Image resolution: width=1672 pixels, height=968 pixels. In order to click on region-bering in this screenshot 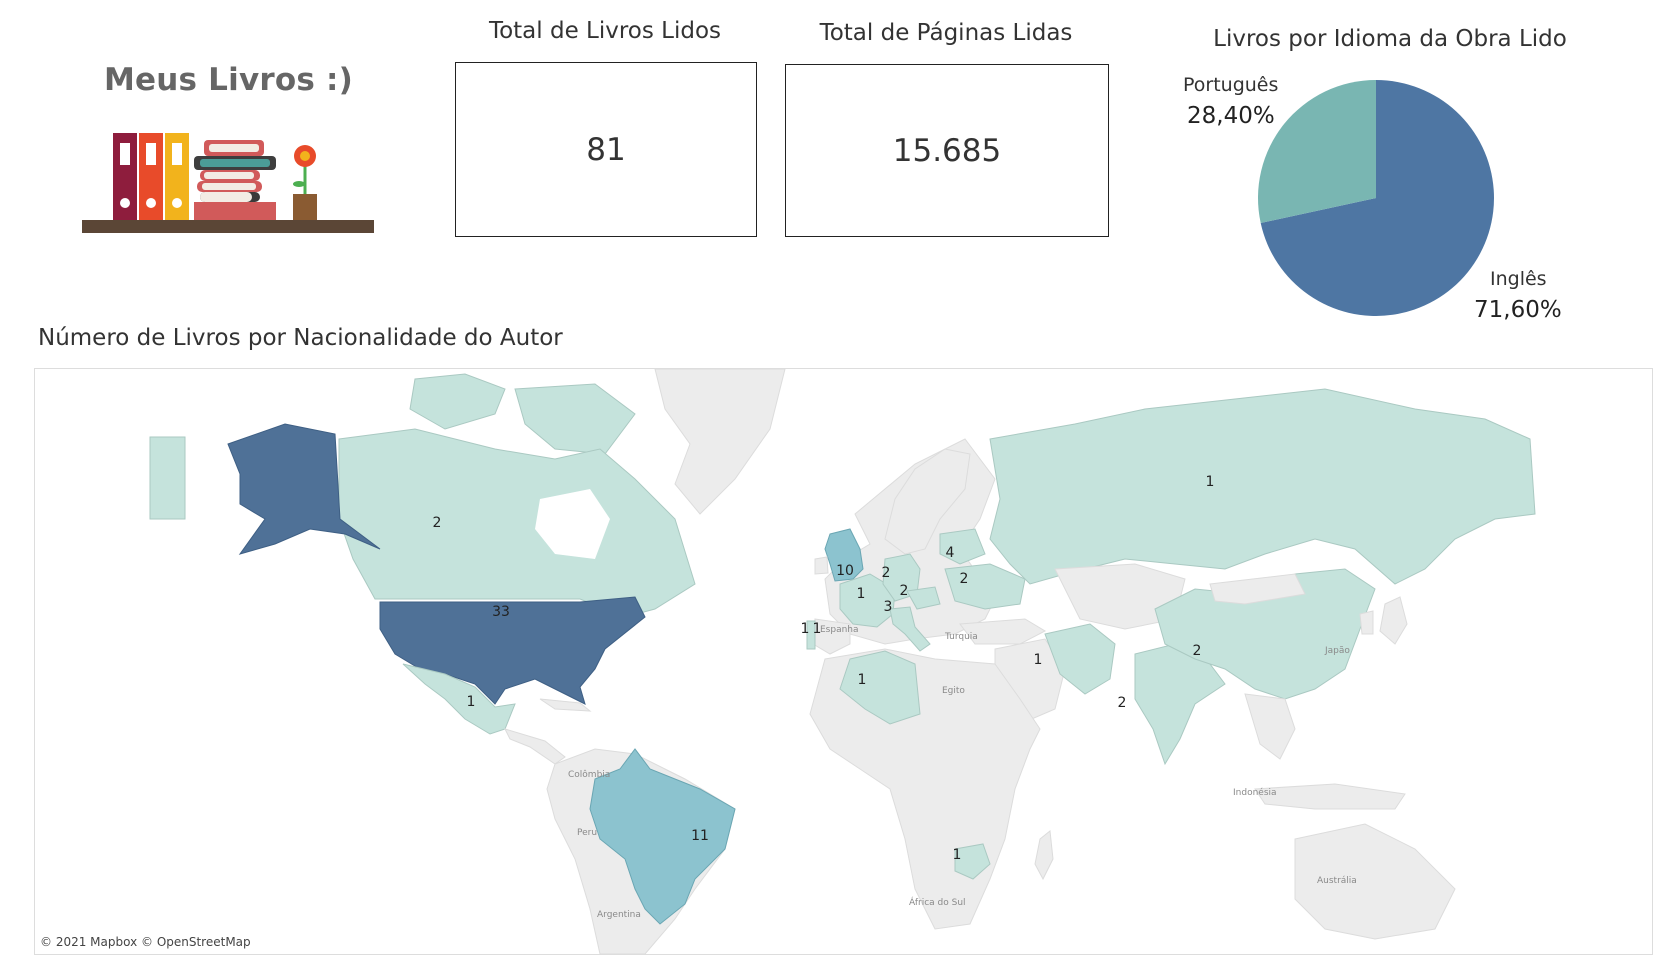, I will do `click(167, 478)`.